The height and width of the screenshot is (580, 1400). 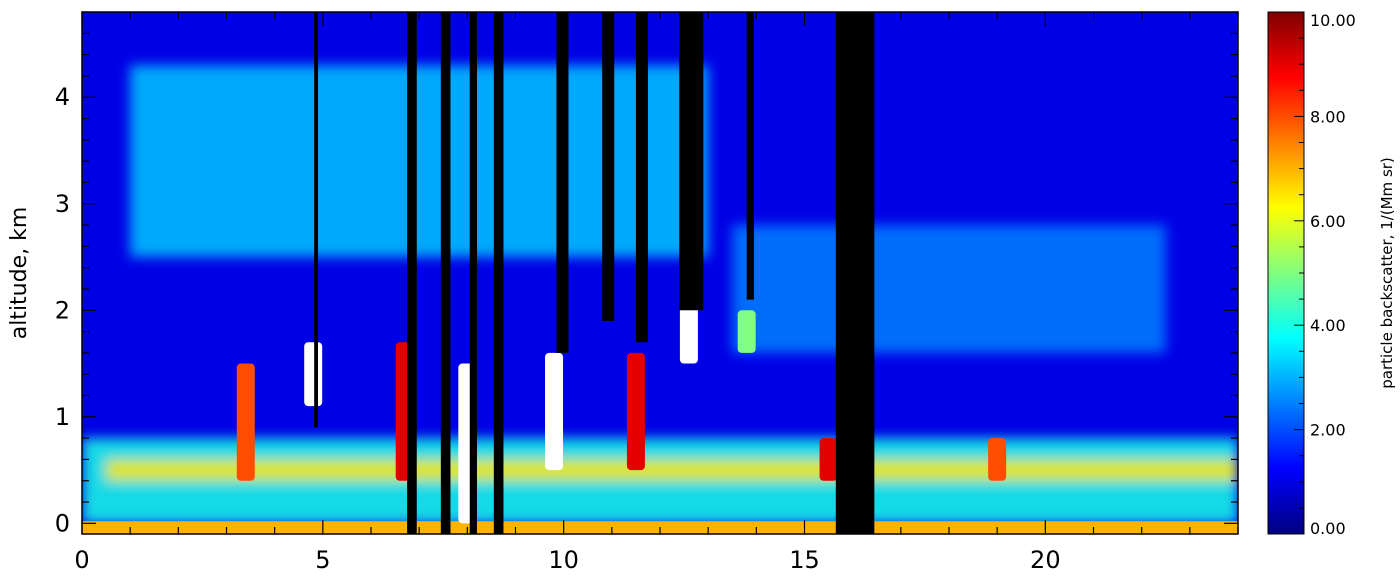 What do you see at coordinates (1328, 221) in the screenshot?
I see `colorbar-tick-label: 6.00` at bounding box center [1328, 221].